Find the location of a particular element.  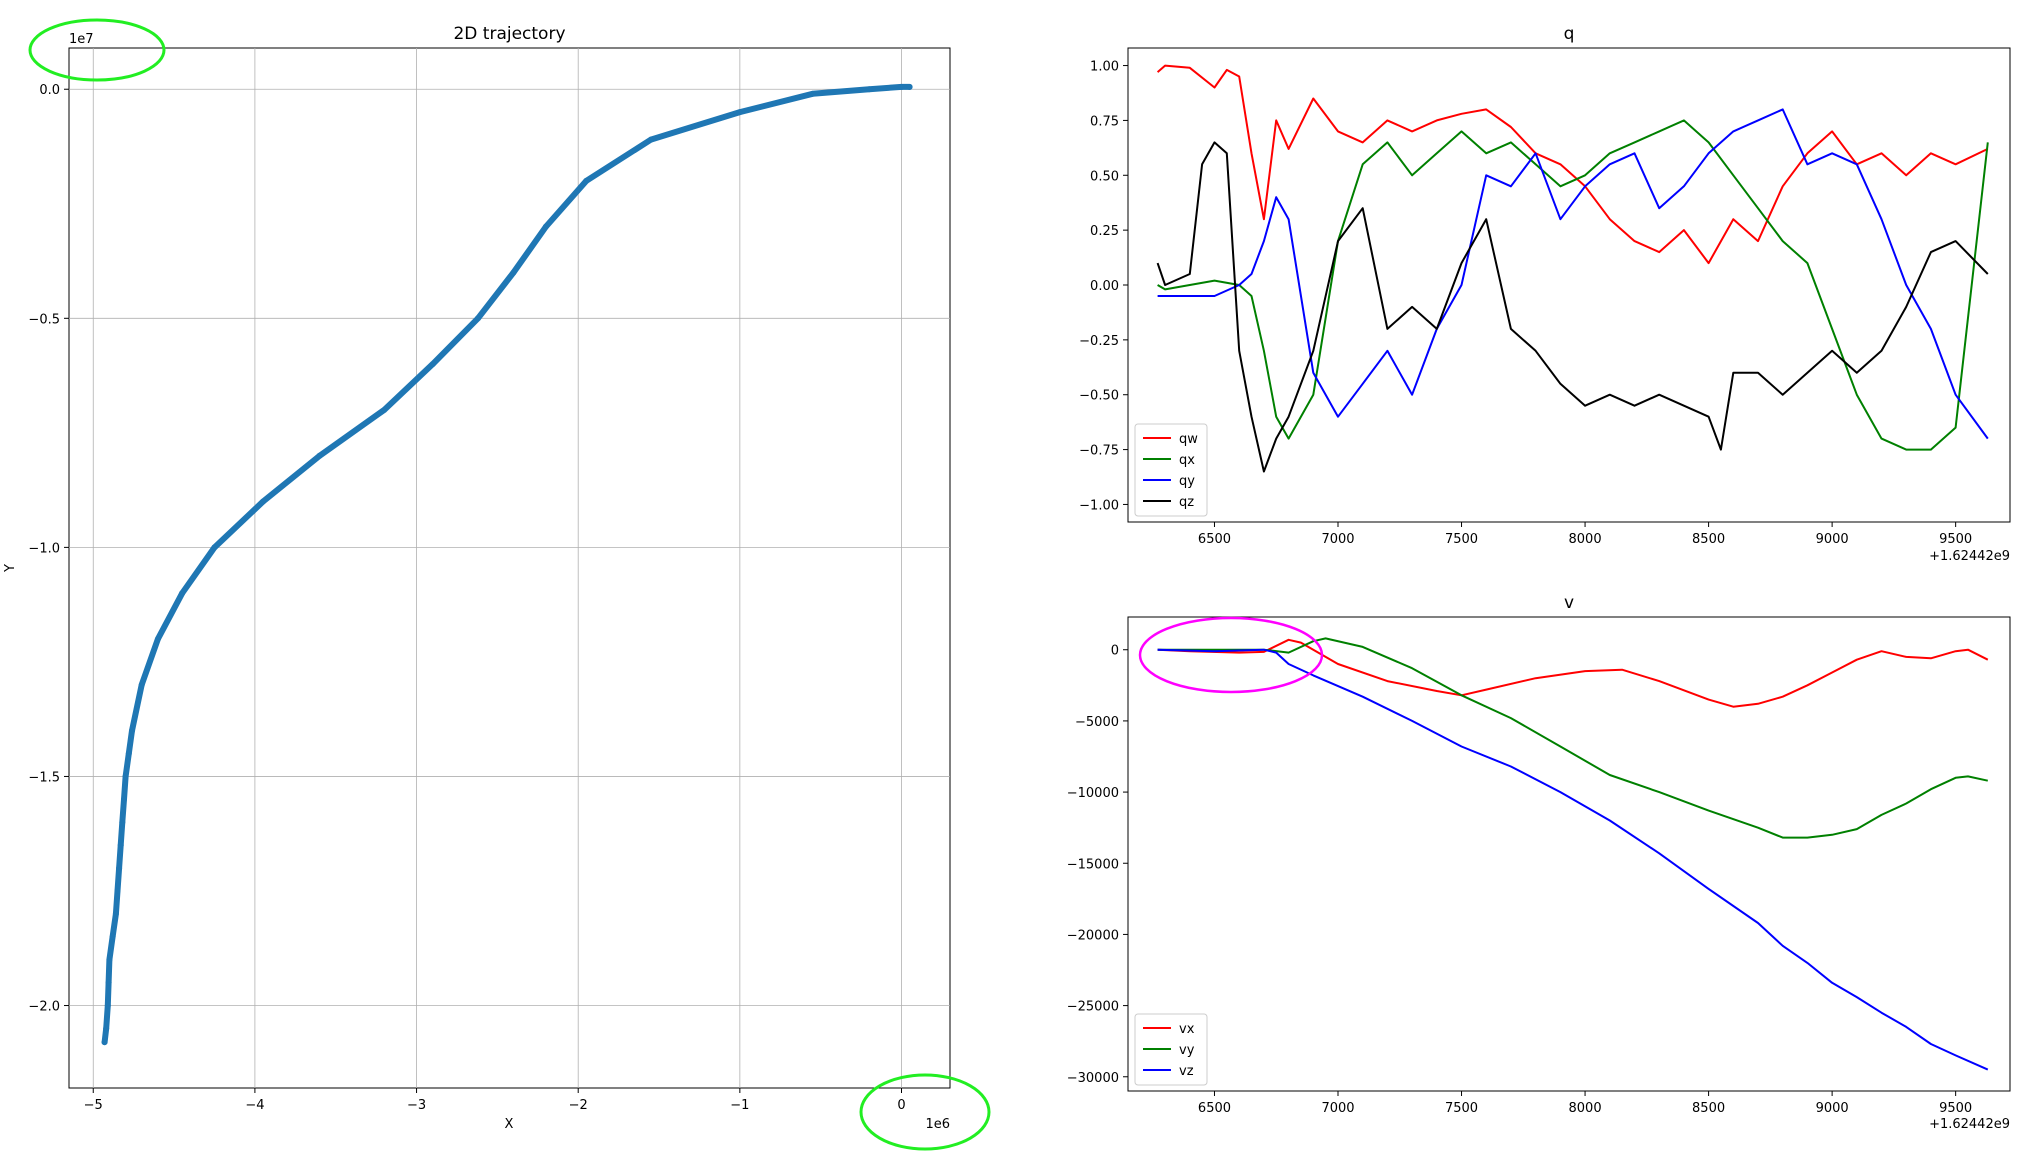

trajectory-ylabel: Y is located at coordinates (10, 568).